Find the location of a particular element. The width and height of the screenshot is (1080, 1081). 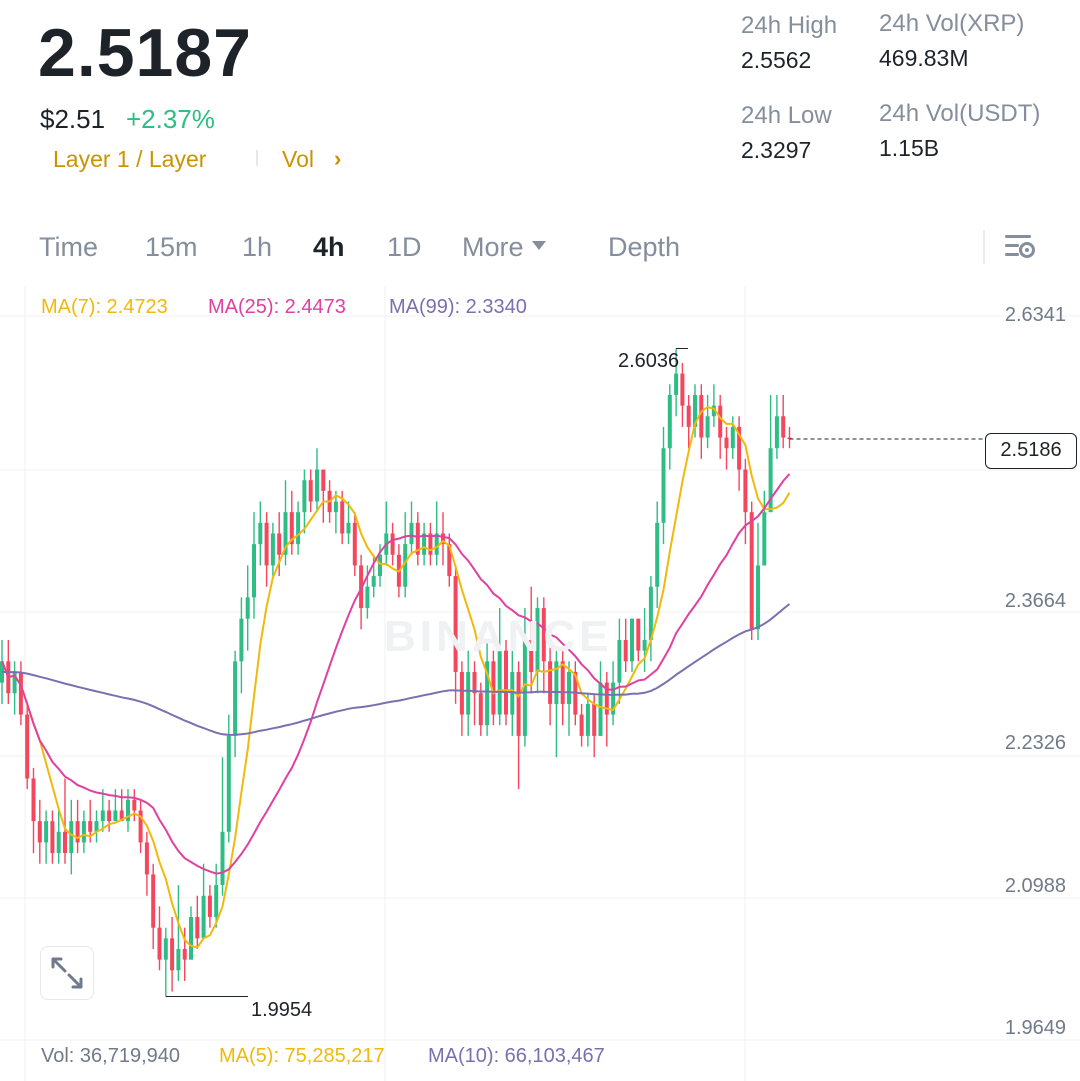

tab-1h: 1h is located at coordinates (257, 247).